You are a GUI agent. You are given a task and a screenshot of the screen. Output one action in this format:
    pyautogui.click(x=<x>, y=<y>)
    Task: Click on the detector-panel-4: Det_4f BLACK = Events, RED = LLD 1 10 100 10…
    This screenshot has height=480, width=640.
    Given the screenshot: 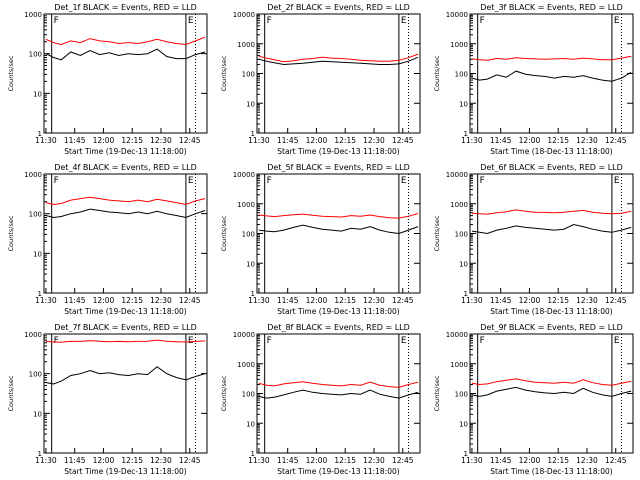 What is the action you would take?
    pyautogui.click(x=107, y=239)
    